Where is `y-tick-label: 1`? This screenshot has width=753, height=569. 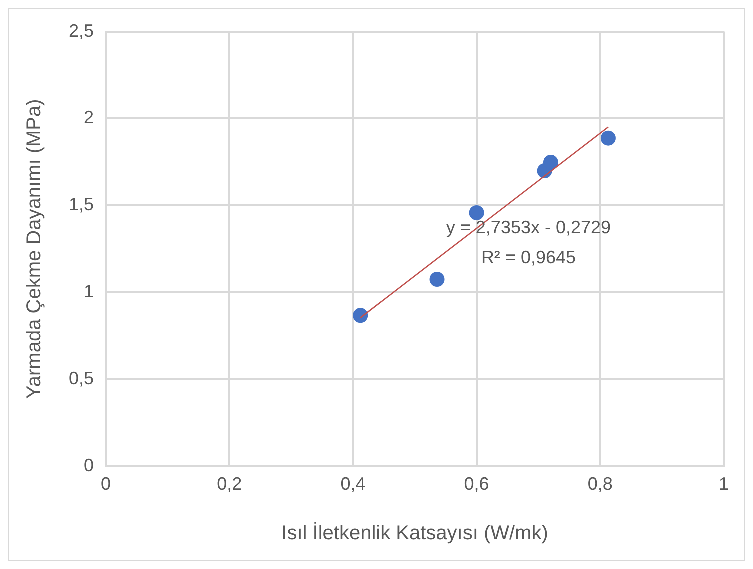
y-tick-label: 1 is located at coordinates (89, 292).